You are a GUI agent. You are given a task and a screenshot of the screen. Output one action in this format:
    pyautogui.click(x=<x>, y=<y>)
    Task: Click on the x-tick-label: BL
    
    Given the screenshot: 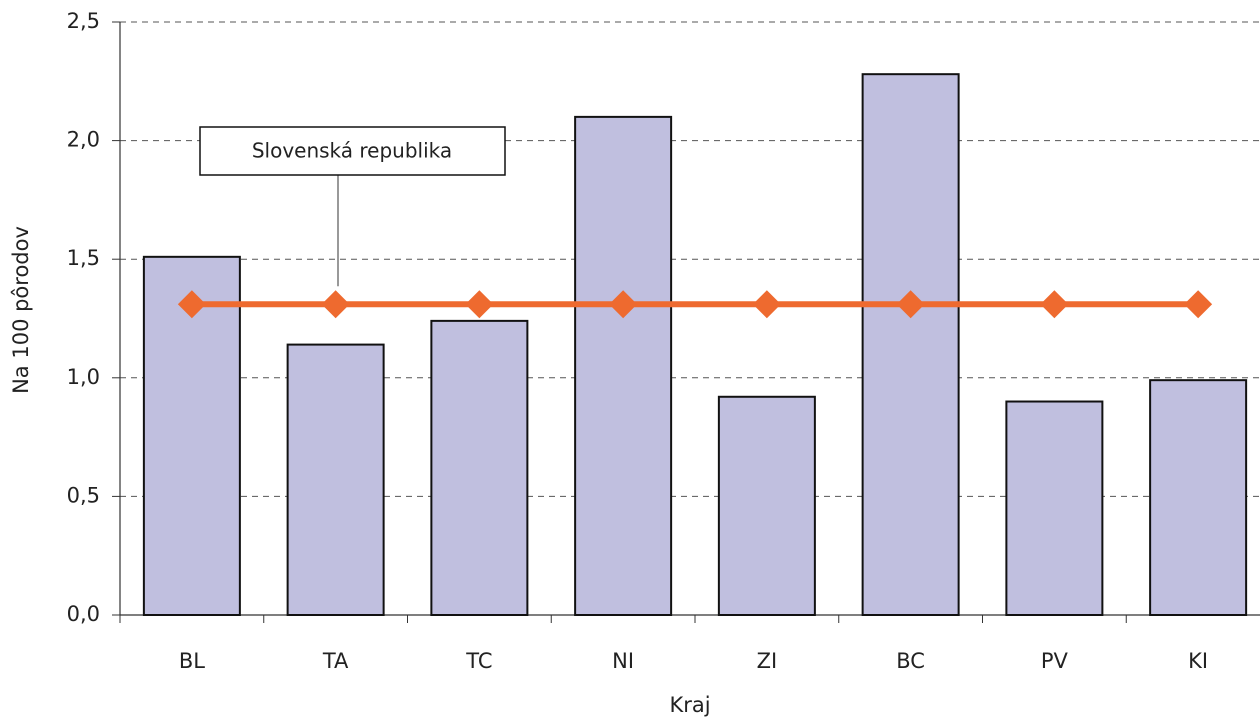 What is the action you would take?
    pyautogui.click(x=192, y=661)
    